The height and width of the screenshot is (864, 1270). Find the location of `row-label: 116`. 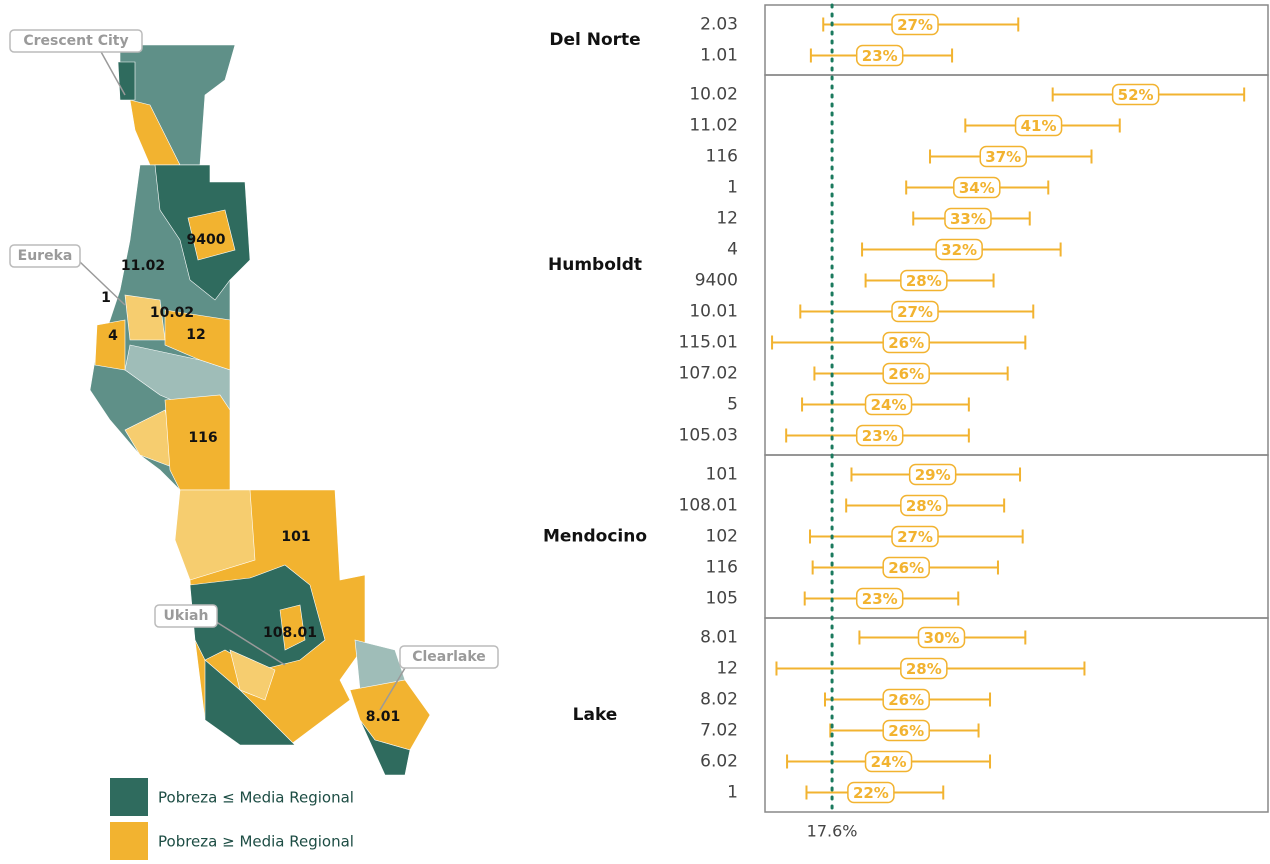

row-label: 116 is located at coordinates (722, 568).